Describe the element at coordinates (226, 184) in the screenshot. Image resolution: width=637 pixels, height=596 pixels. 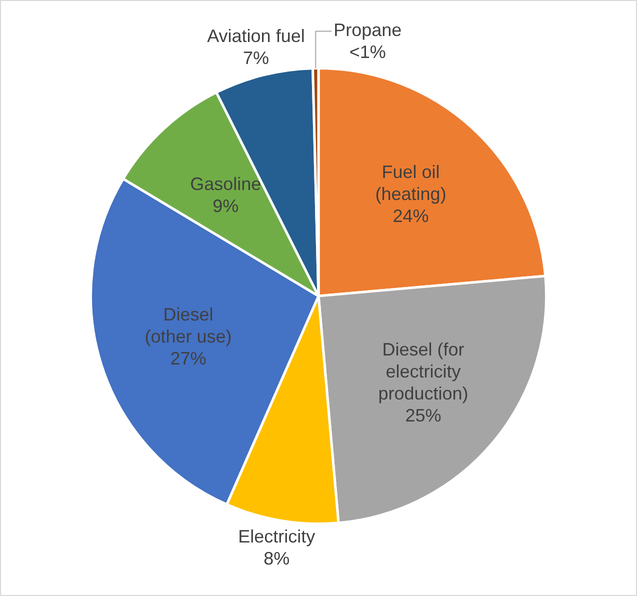
I see `slice-label: Gasoline` at that location.